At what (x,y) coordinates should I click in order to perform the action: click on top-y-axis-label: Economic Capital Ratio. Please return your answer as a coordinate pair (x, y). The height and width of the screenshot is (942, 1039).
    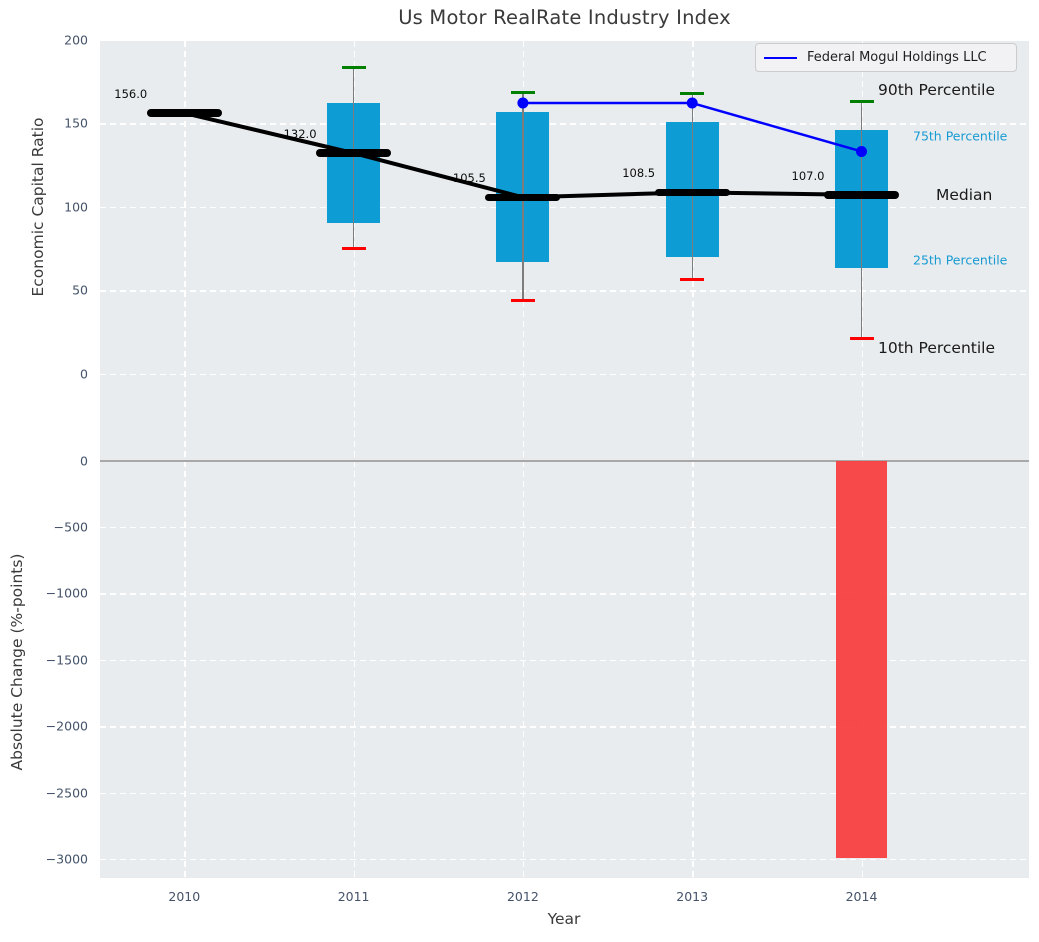
    Looking at the image, I should click on (38, 207).